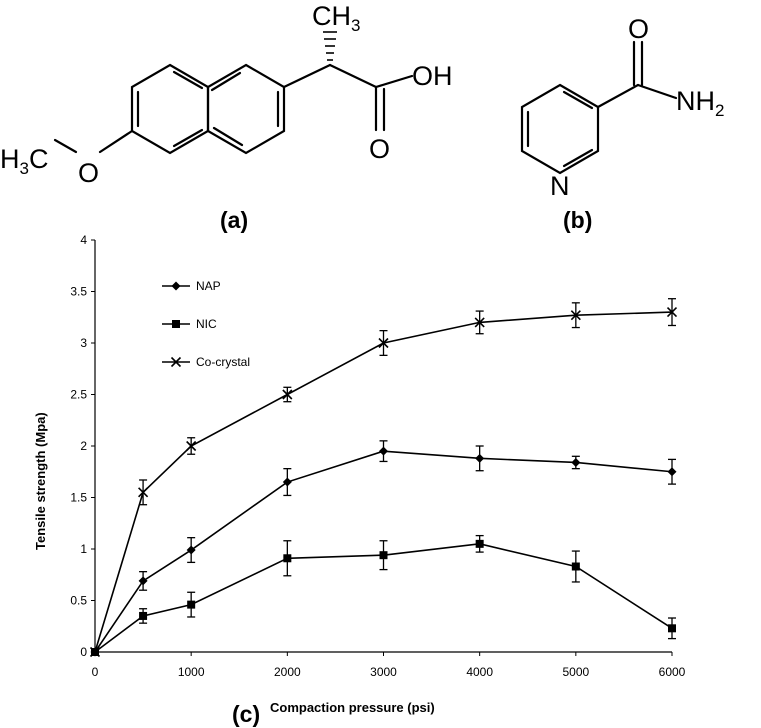 Image resolution: width=761 pixels, height=728 pixels. What do you see at coordinates (287, 672) in the screenshot?
I see `x-tick-label: 2000` at bounding box center [287, 672].